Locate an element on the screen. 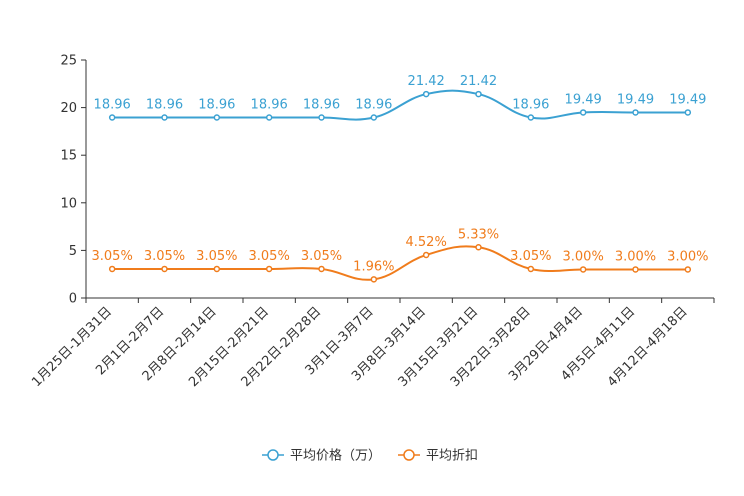 Image resolution: width=744 pixels, height=496 pixels. y-tick-label: 25 is located at coordinates (68, 61).